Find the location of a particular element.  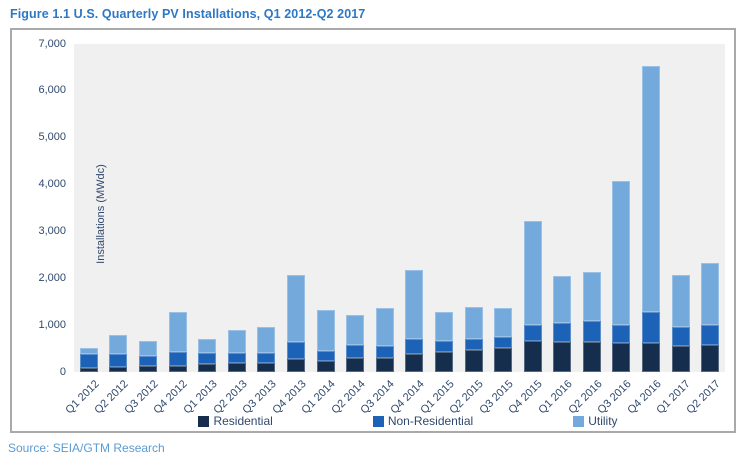

y-tick-label: 1,000 is located at coordinates (52, 324).